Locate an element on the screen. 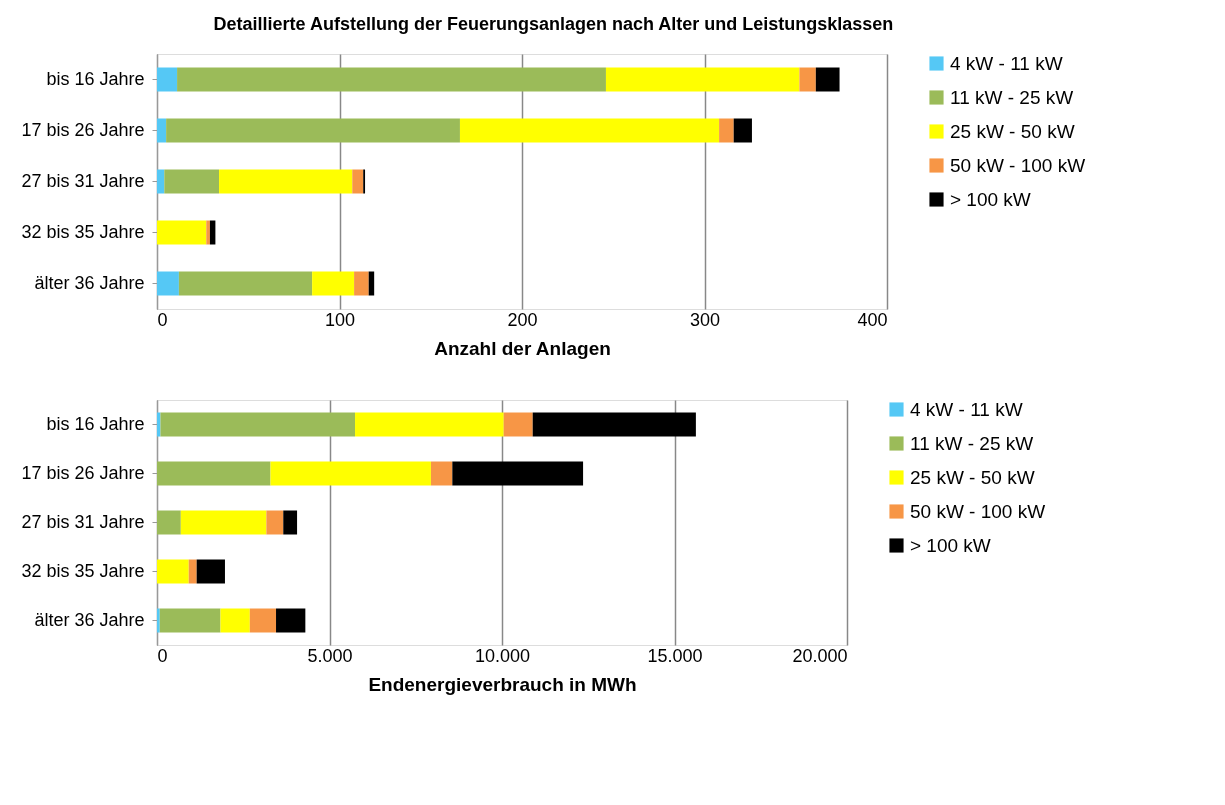 The height and width of the screenshot is (805, 1225). chart-title: Detaillierte Aufstellung der Feuerungsanlagen nach Alter und Leistungsklassen is located at coordinates (553, 23).